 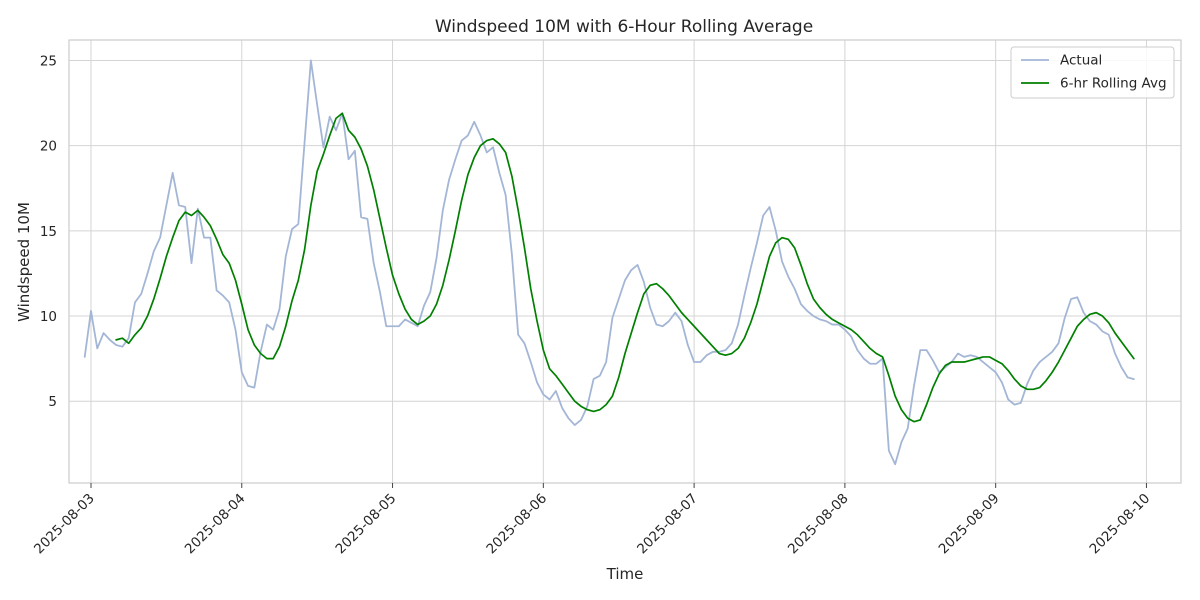 What do you see at coordinates (48, 61) in the screenshot?
I see `y-tick-label: 25` at bounding box center [48, 61].